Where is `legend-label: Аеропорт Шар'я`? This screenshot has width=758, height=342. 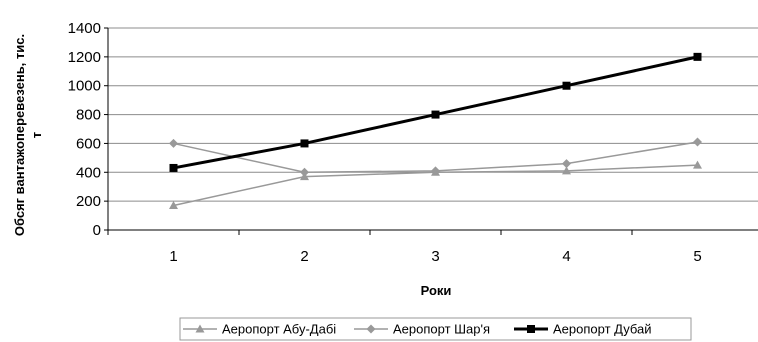
legend-label: Аеропорт Шар'я is located at coordinates (441, 329).